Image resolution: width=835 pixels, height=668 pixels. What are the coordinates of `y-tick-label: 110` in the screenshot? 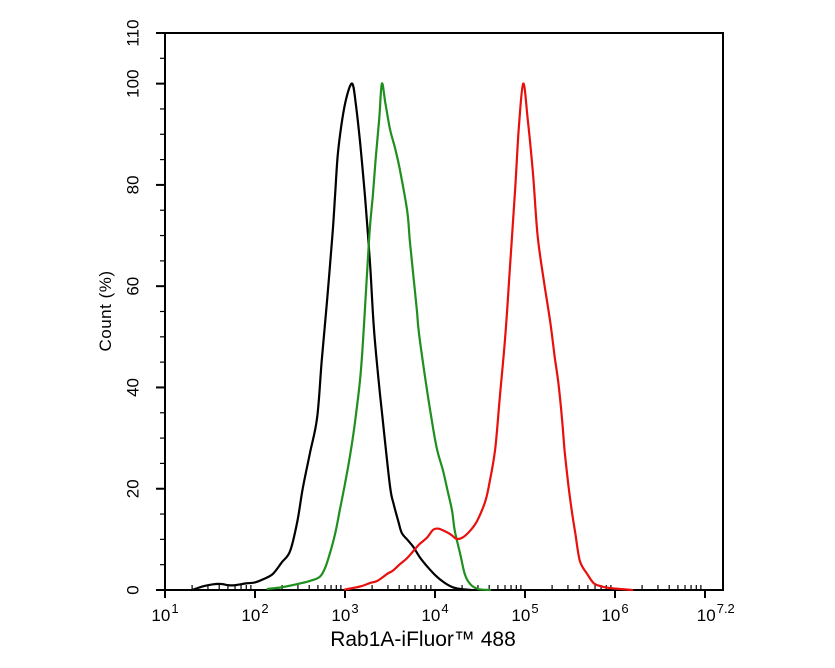 It's located at (132, 32).